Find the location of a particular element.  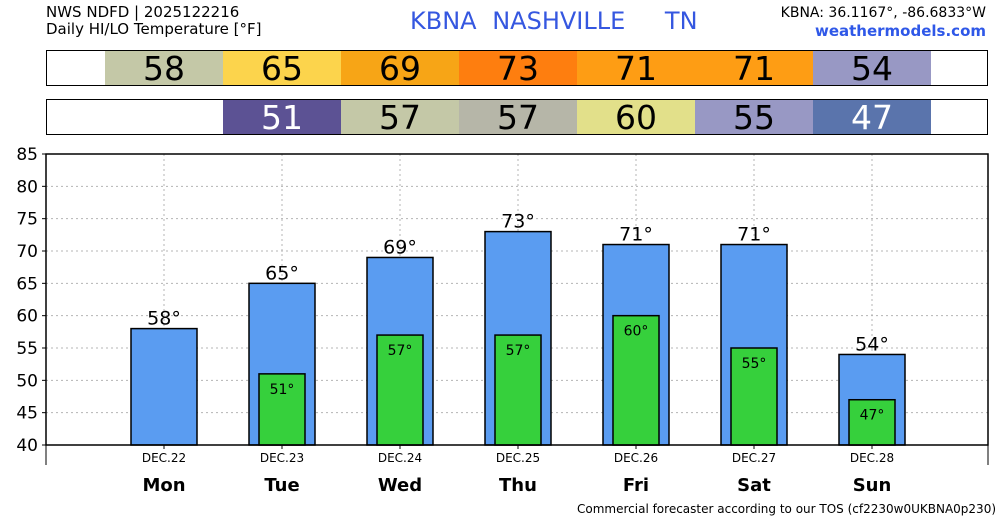

y-tick-label: 45 is located at coordinates (27, 414).